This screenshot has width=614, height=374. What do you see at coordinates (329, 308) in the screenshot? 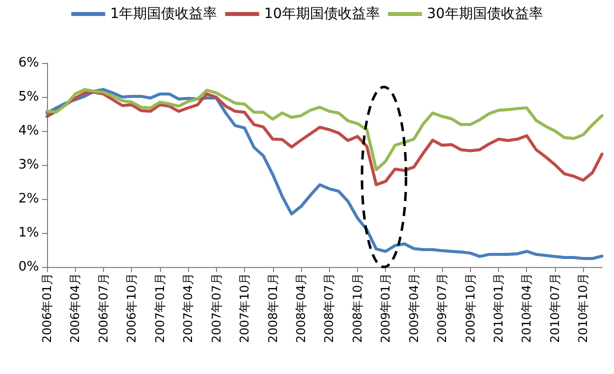
I see `x-tick-label: 2008年07月` at bounding box center [329, 308].